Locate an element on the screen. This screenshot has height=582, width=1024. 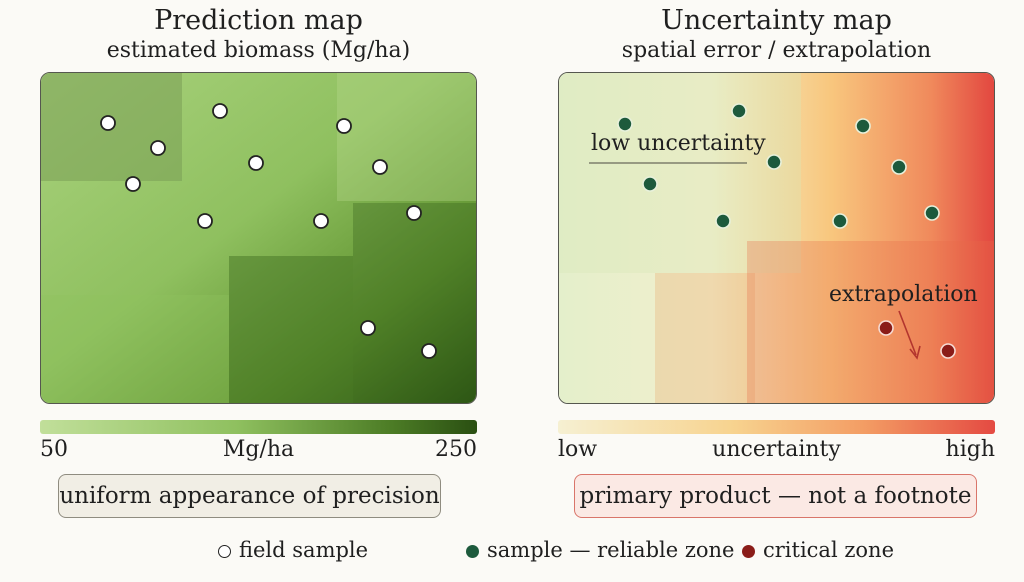
uncertainty-map-subtitle: spatial error / extrapolation is located at coordinates (776, 50).